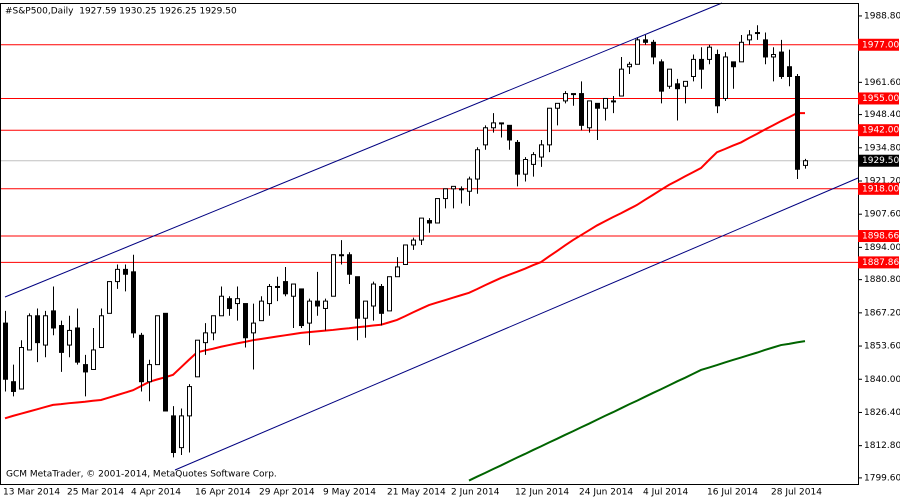  What do you see at coordinates (606, 493) in the screenshot?
I see `x-tick-label: 24 Jun 2014` at bounding box center [606, 493].